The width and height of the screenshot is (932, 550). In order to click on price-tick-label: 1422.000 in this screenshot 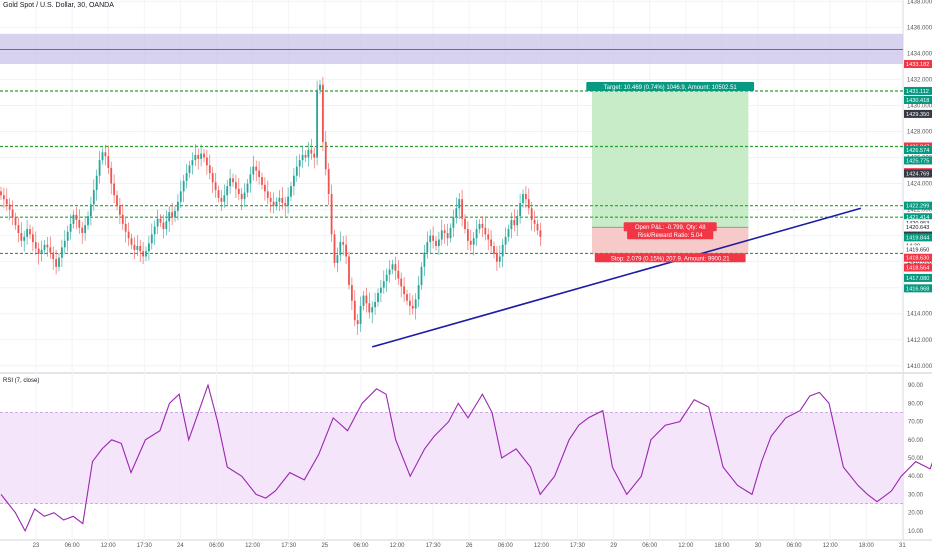, I will do `click(919, 211)`.